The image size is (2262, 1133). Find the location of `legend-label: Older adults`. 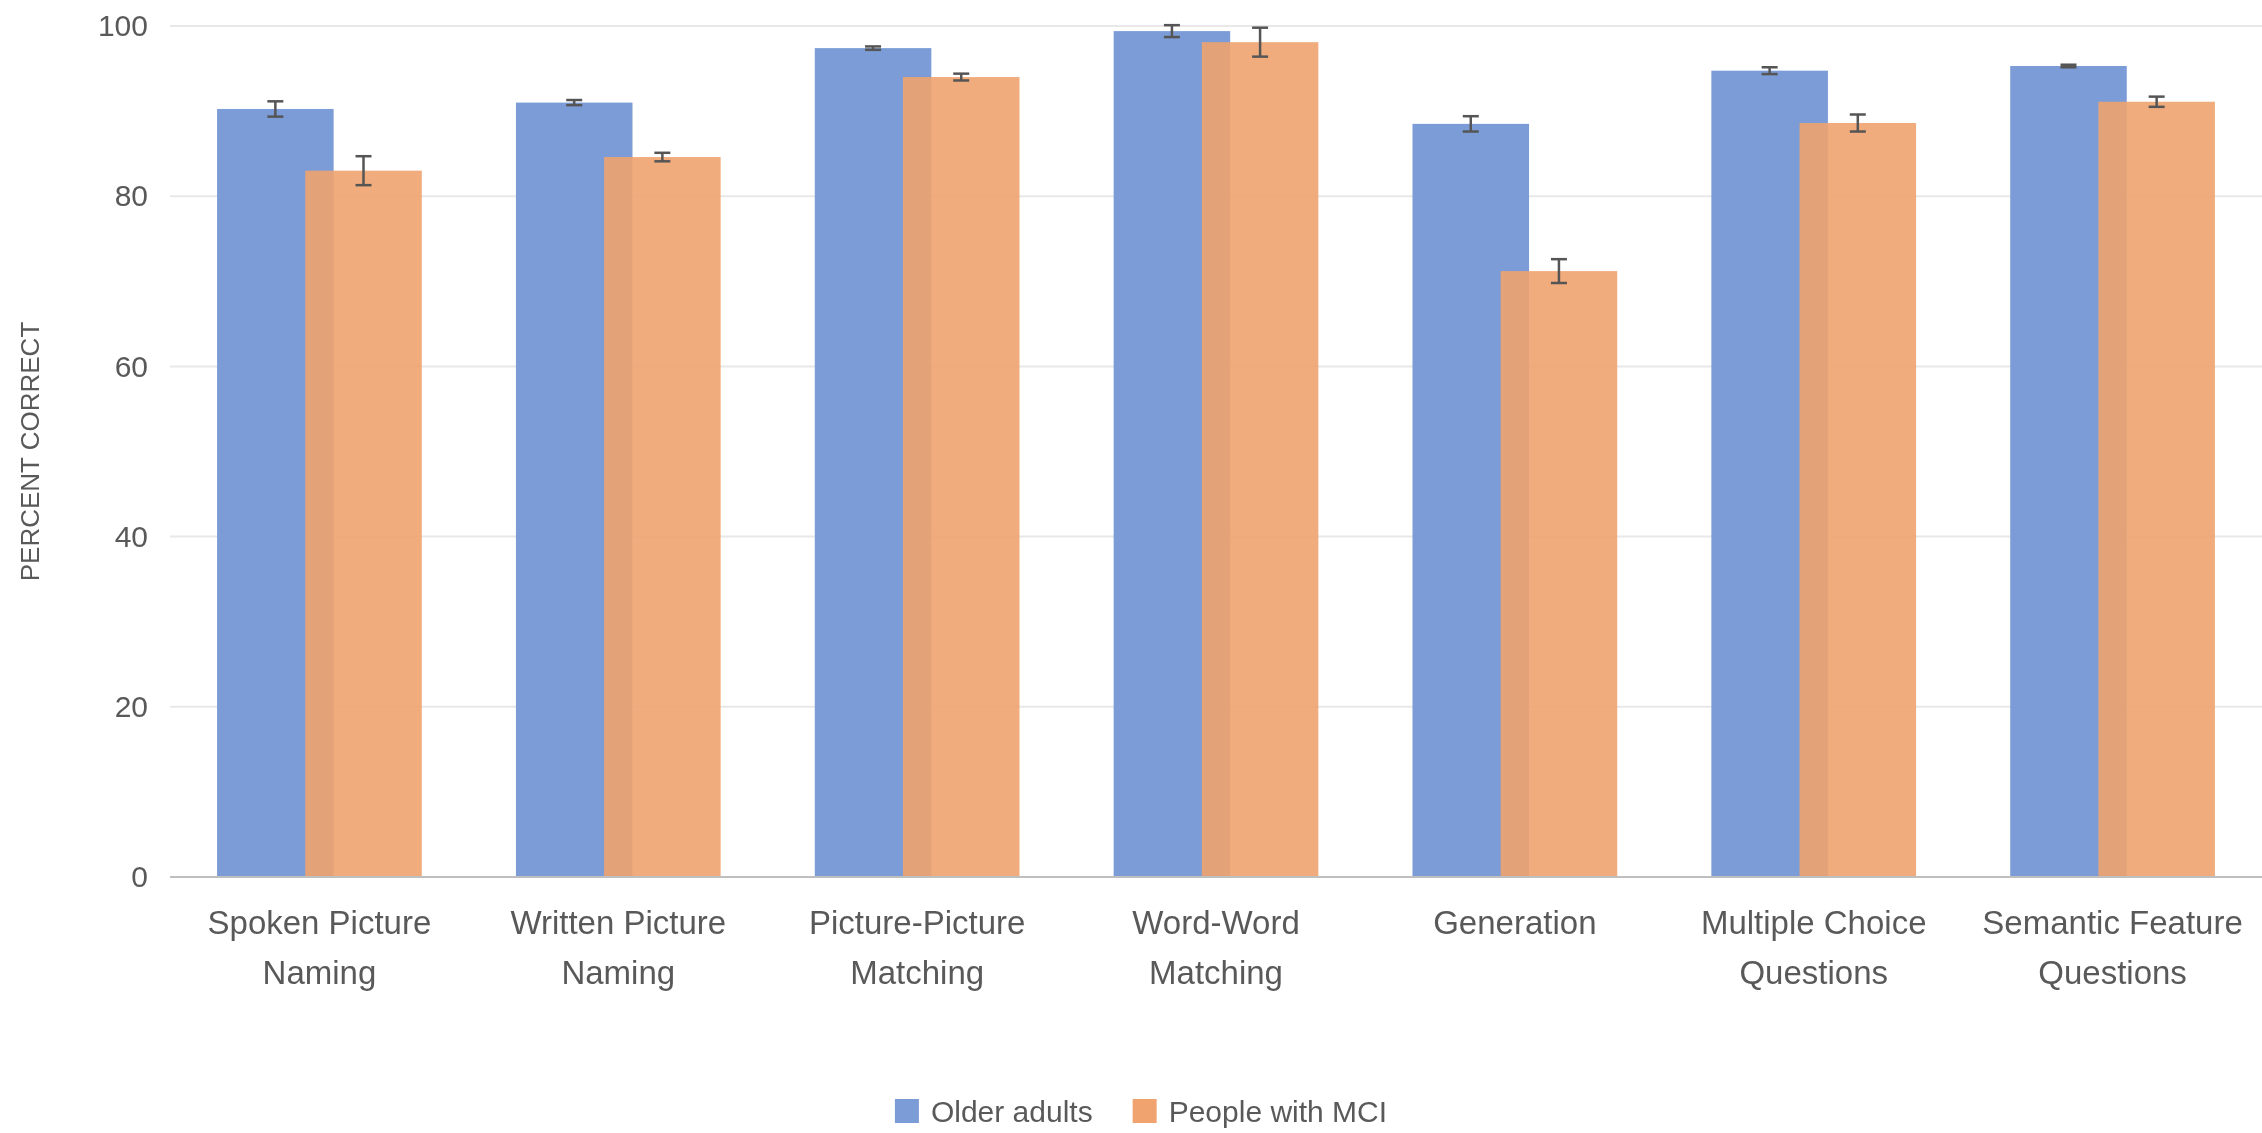

legend-label: Older adults is located at coordinates (1011, 1111).